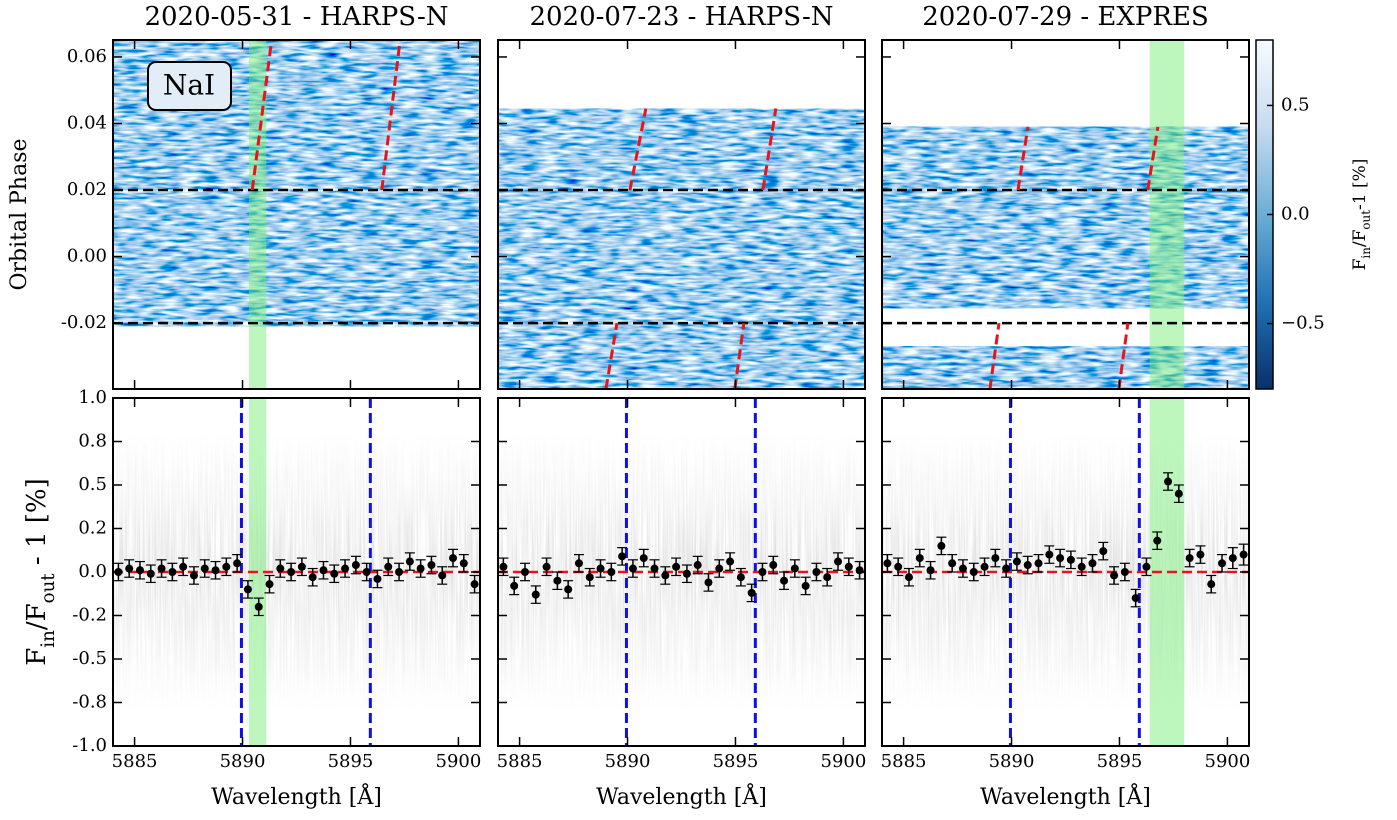 The width and height of the screenshot is (1397, 820). I want to click on annotation-box, so click(189, 86).